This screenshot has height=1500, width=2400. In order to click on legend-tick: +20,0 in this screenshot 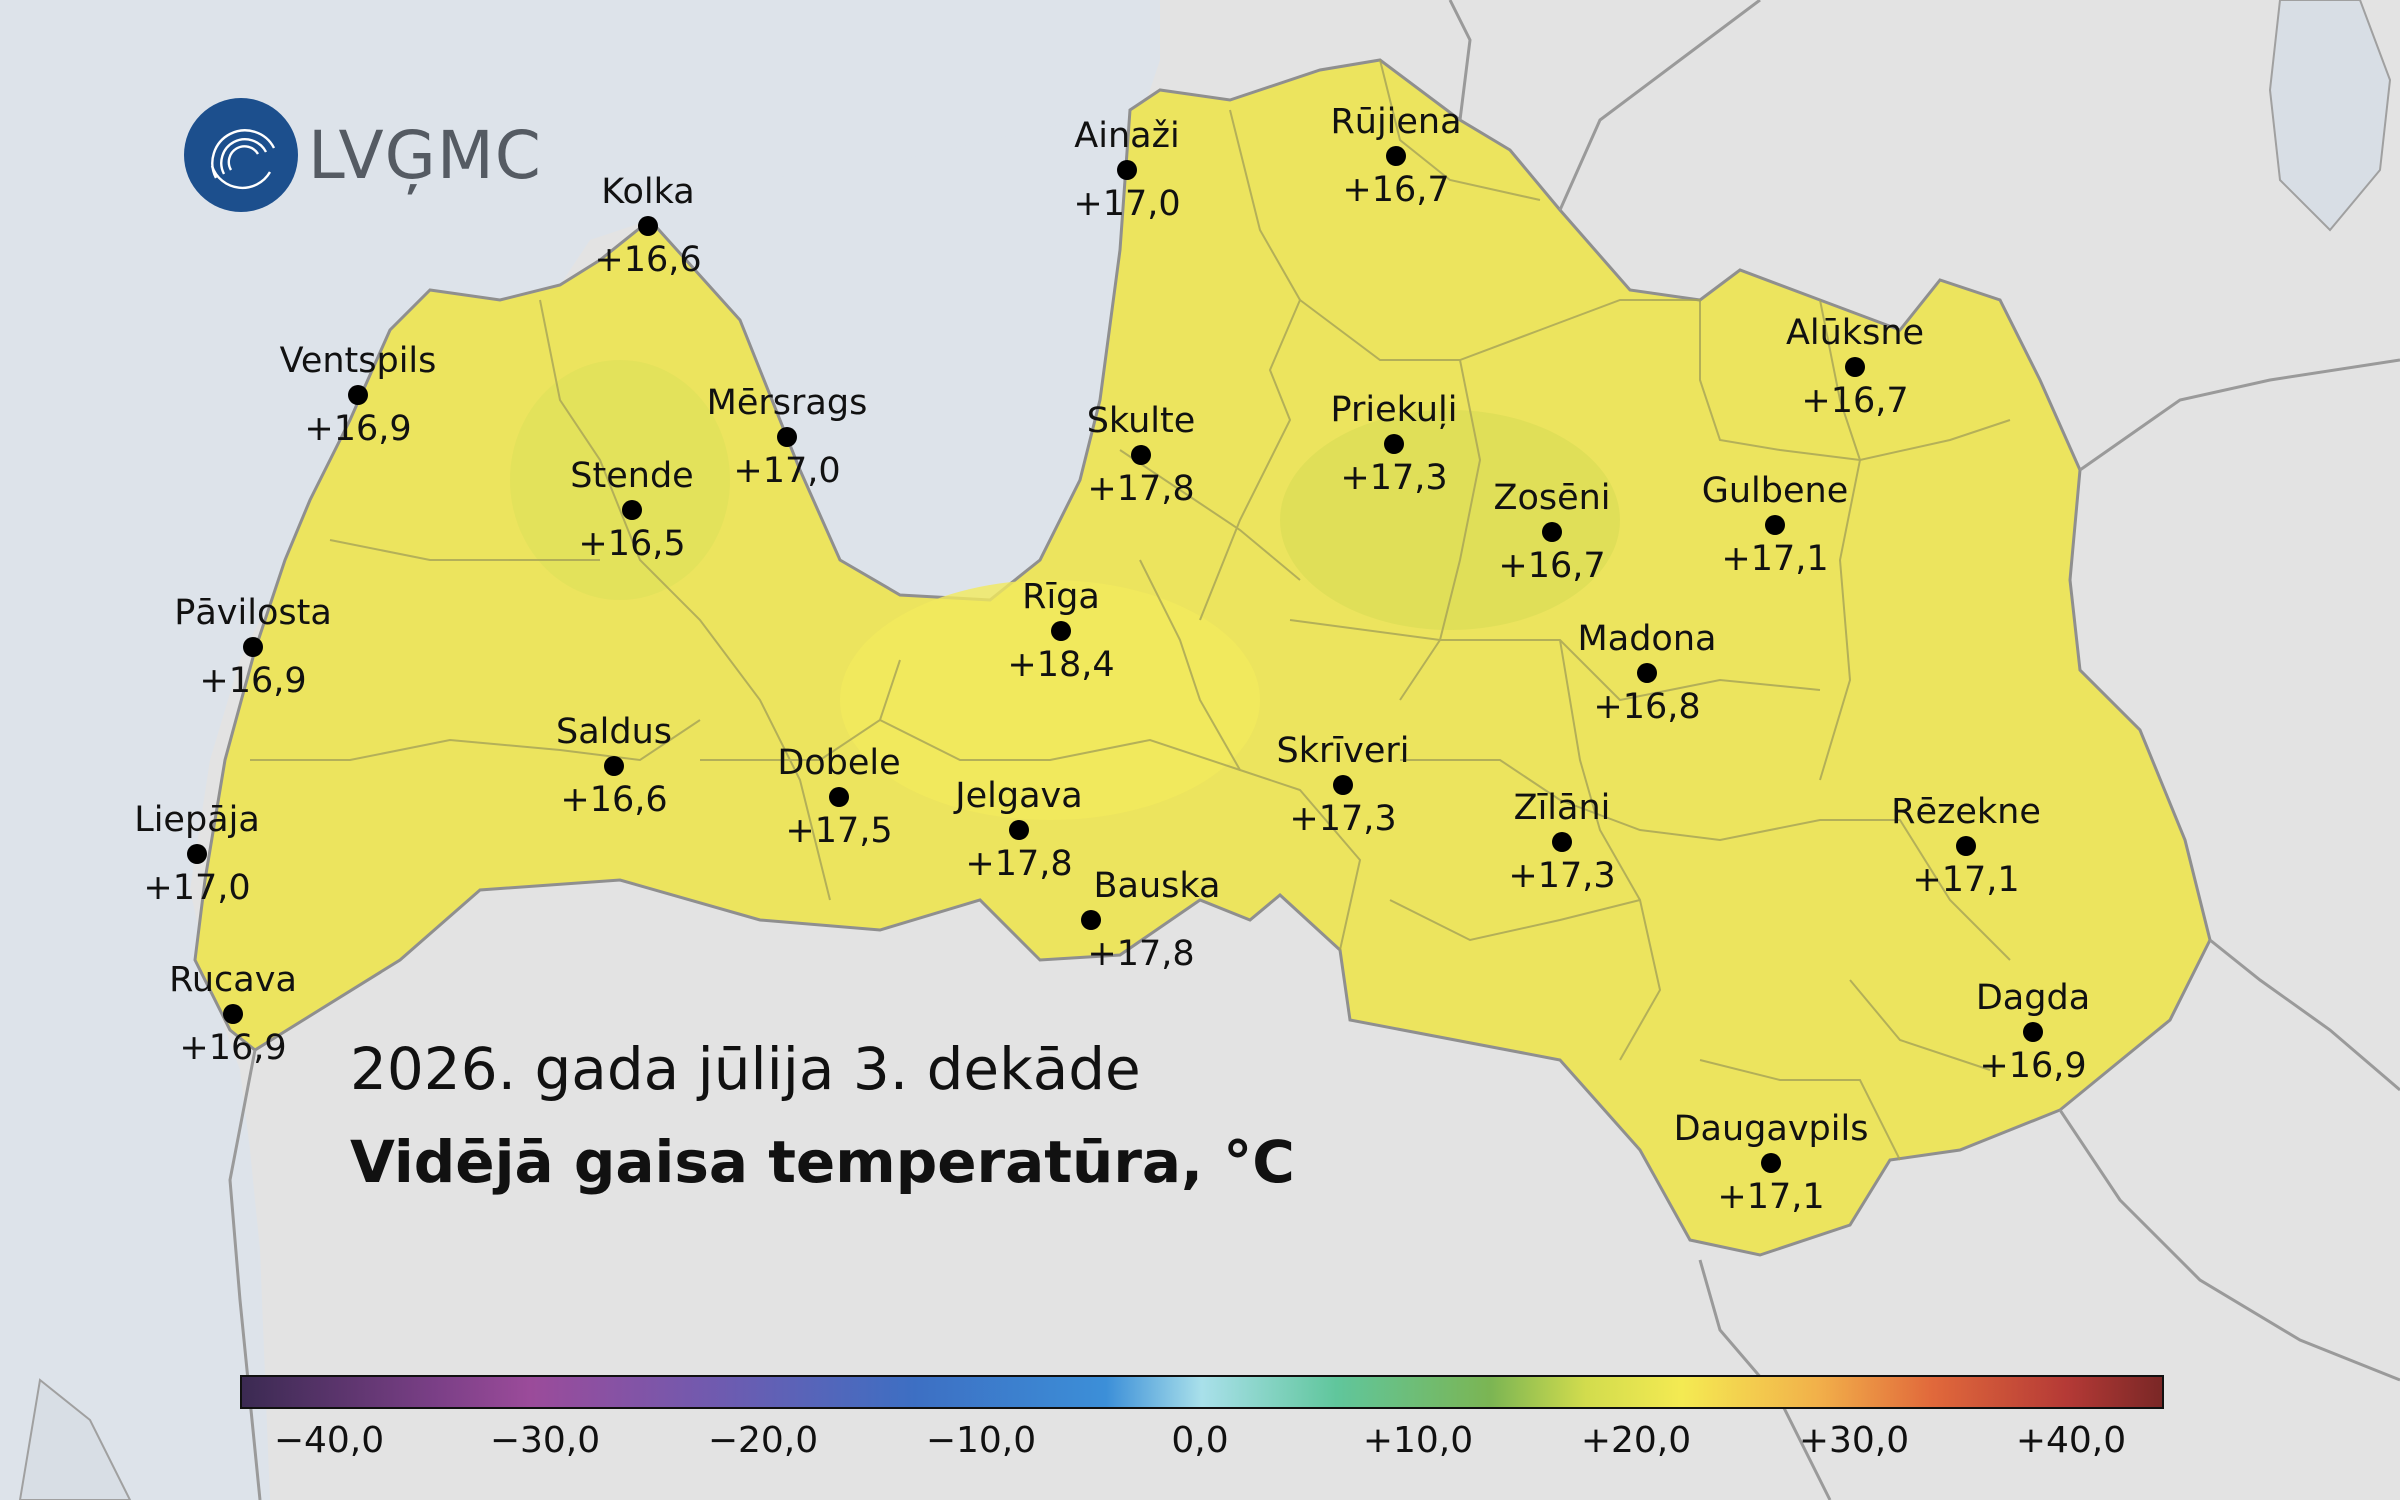, I will do `click(1636, 1440)`.